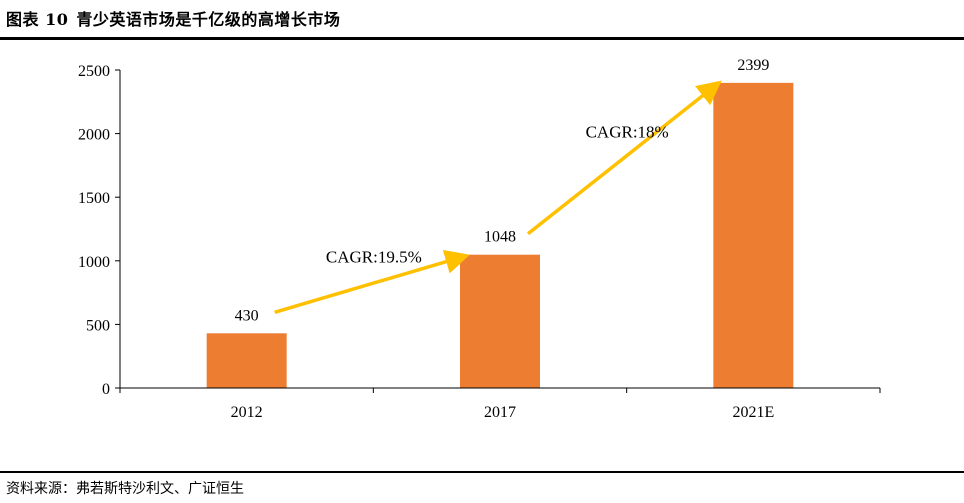  What do you see at coordinates (94, 198) in the screenshot?
I see `y-tick-label-1500: 1500` at bounding box center [94, 198].